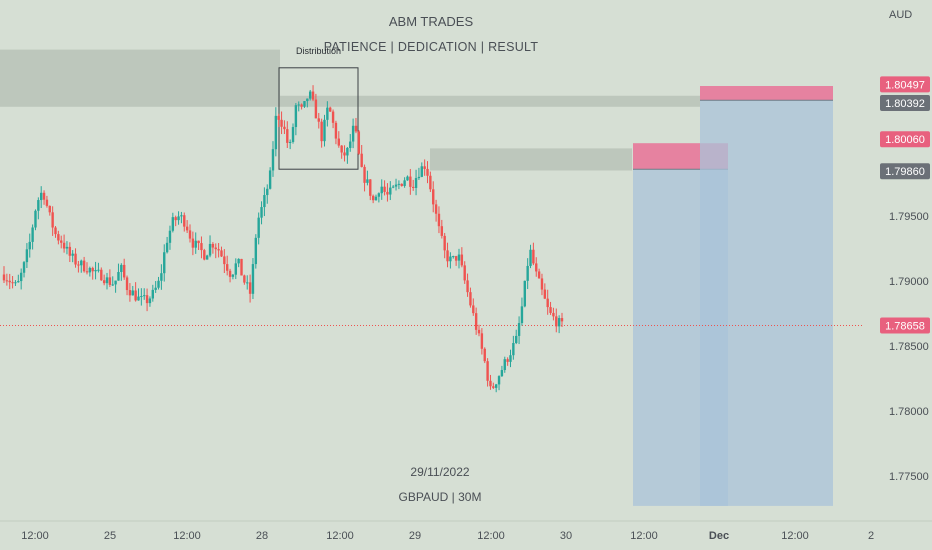 This screenshot has width=932, height=550. What do you see at coordinates (905, 326) in the screenshot?
I see `price-tag-label: 1.78658` at bounding box center [905, 326].